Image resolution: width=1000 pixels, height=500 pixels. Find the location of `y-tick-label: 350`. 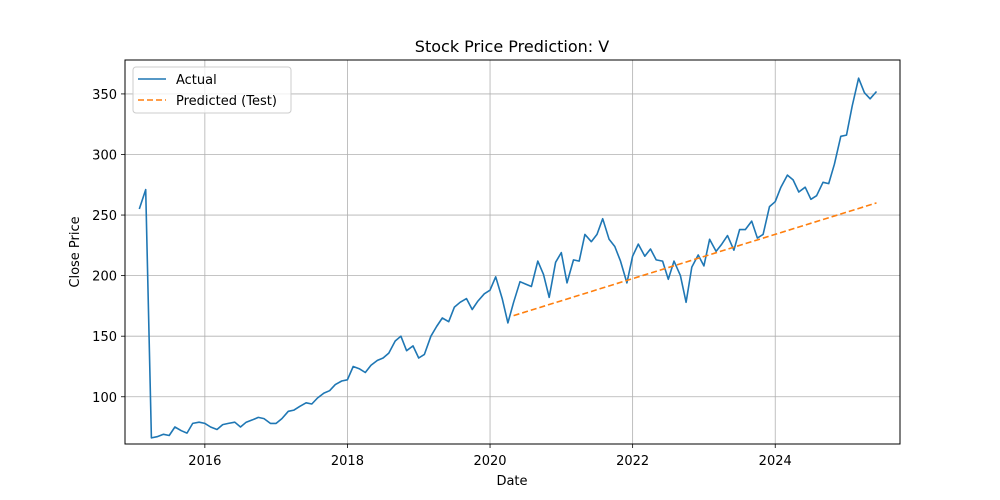

y-tick-label: 350 is located at coordinates (104, 95).